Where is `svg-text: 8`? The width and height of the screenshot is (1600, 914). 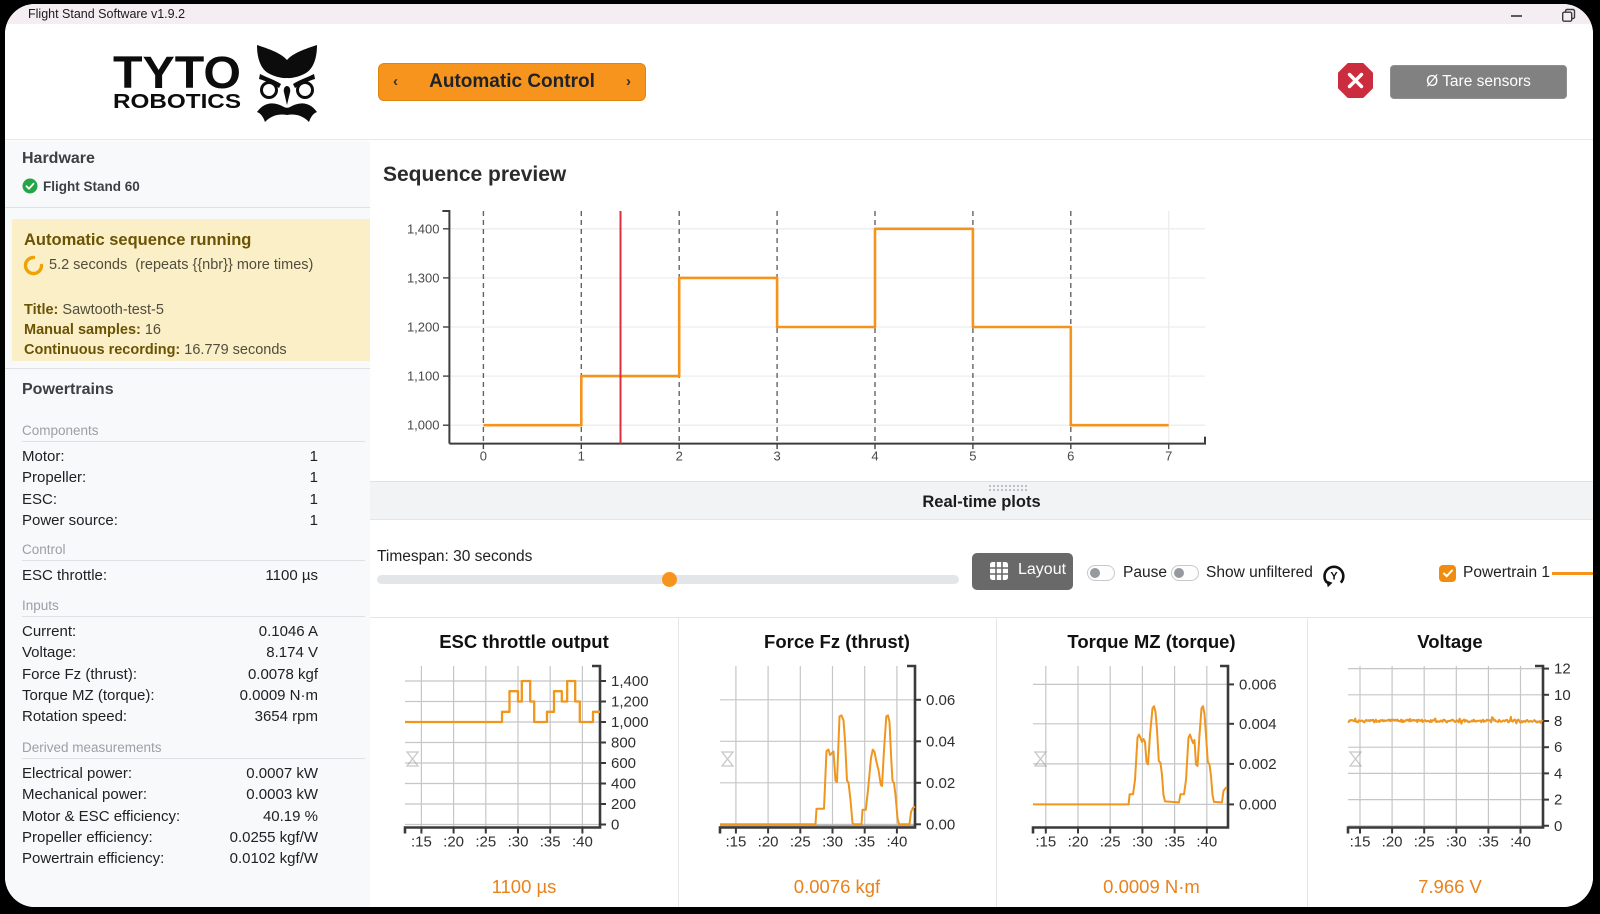
svg-text: 8 is located at coordinates (1558, 721).